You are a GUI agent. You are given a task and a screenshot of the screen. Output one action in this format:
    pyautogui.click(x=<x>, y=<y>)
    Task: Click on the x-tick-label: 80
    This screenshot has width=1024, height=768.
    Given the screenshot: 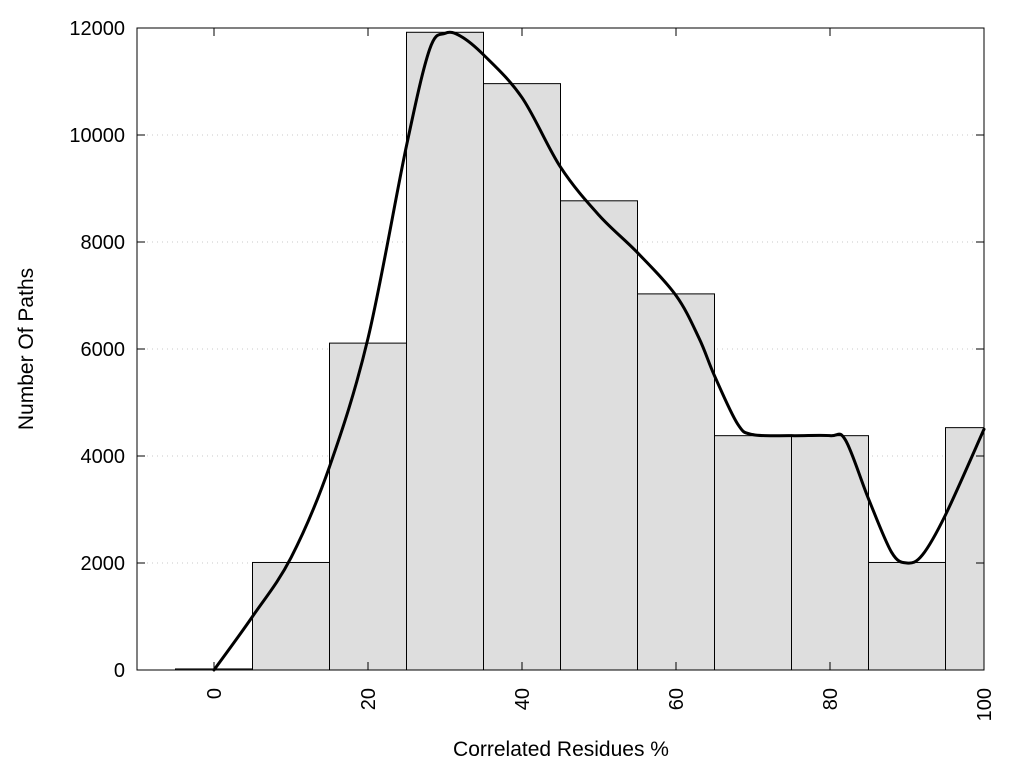 What is the action you would take?
    pyautogui.click(x=831, y=699)
    